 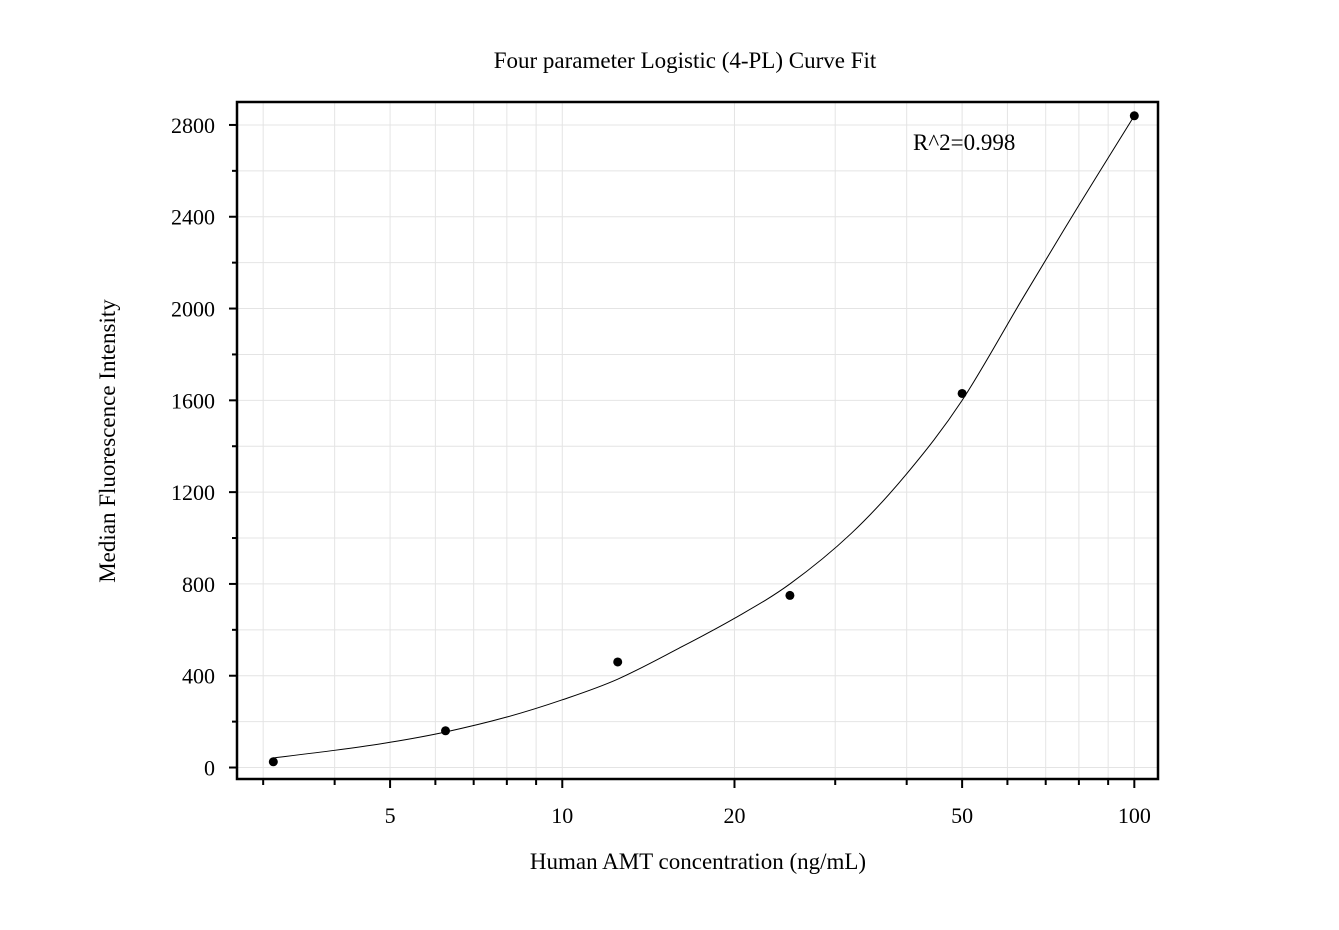 I want to click on x-tick-label: 10, so click(x=562, y=815).